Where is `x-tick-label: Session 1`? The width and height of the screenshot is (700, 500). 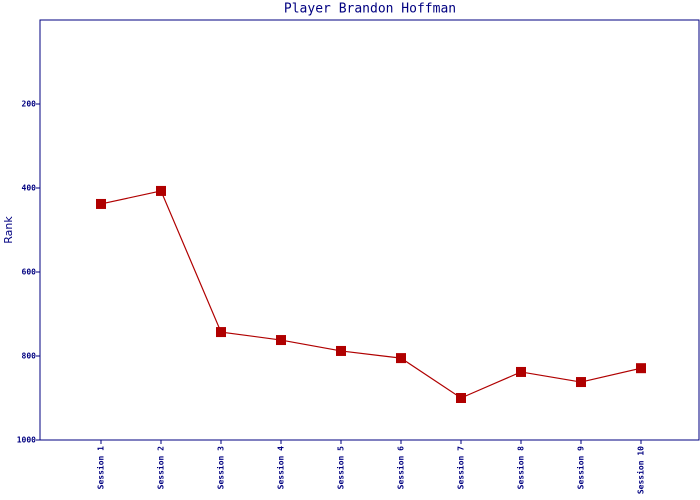
x-tick-label: Session 1 is located at coordinates (101, 468).